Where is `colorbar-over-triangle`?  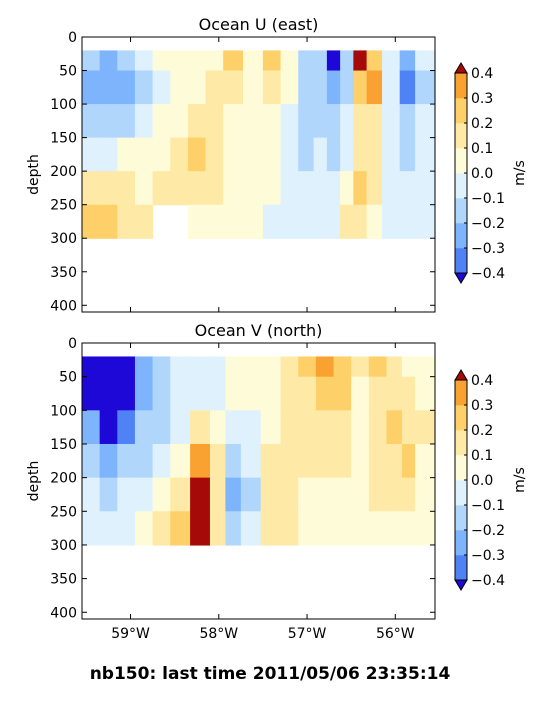 colorbar-over-triangle is located at coordinates (461, 68).